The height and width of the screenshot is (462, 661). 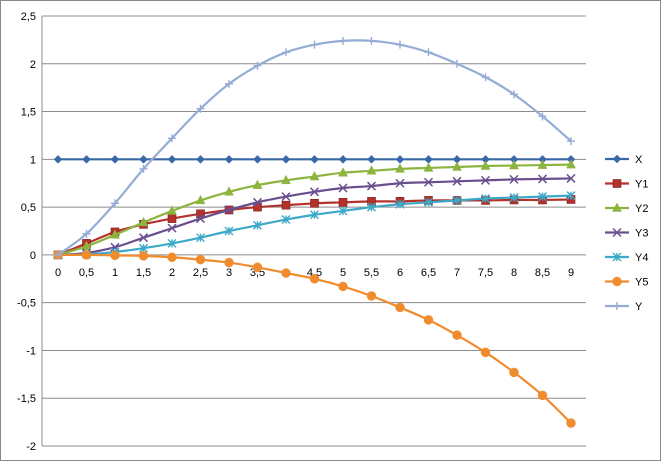 What do you see at coordinates (172, 273) in the screenshot?
I see `x-tick-label: 2` at bounding box center [172, 273].